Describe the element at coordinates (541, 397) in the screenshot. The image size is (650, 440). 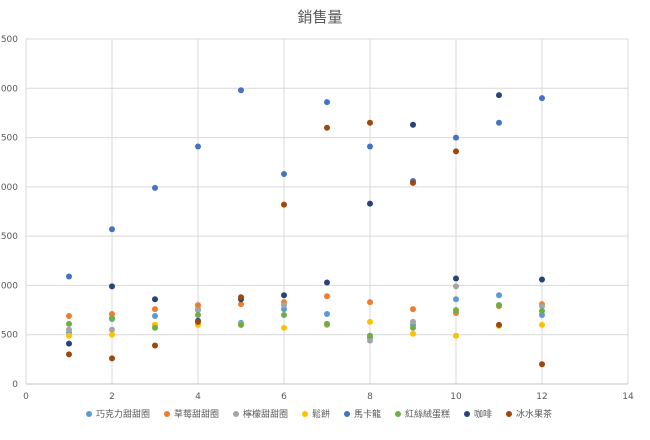
I see `x-tick-label: 12` at that location.